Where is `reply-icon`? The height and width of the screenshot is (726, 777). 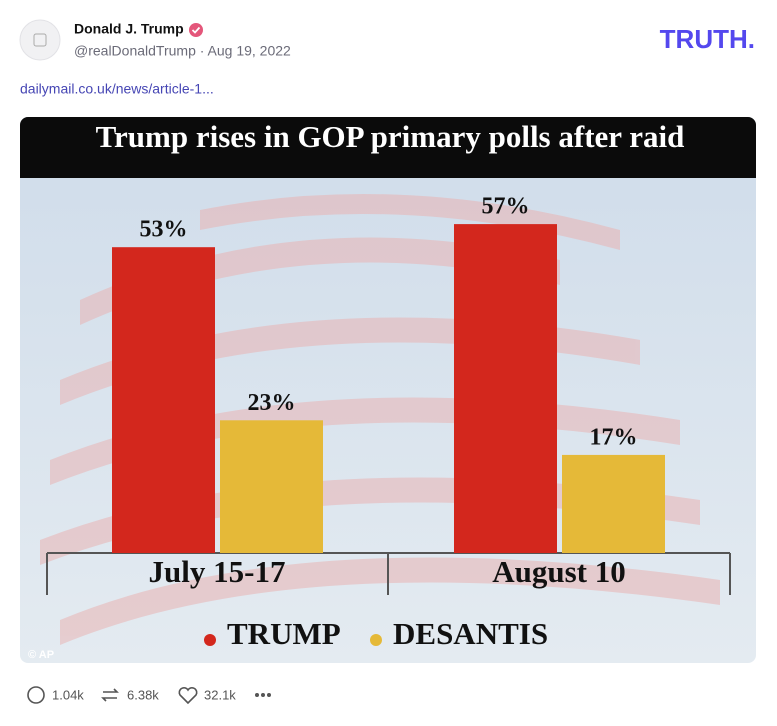 reply-icon is located at coordinates (36, 695).